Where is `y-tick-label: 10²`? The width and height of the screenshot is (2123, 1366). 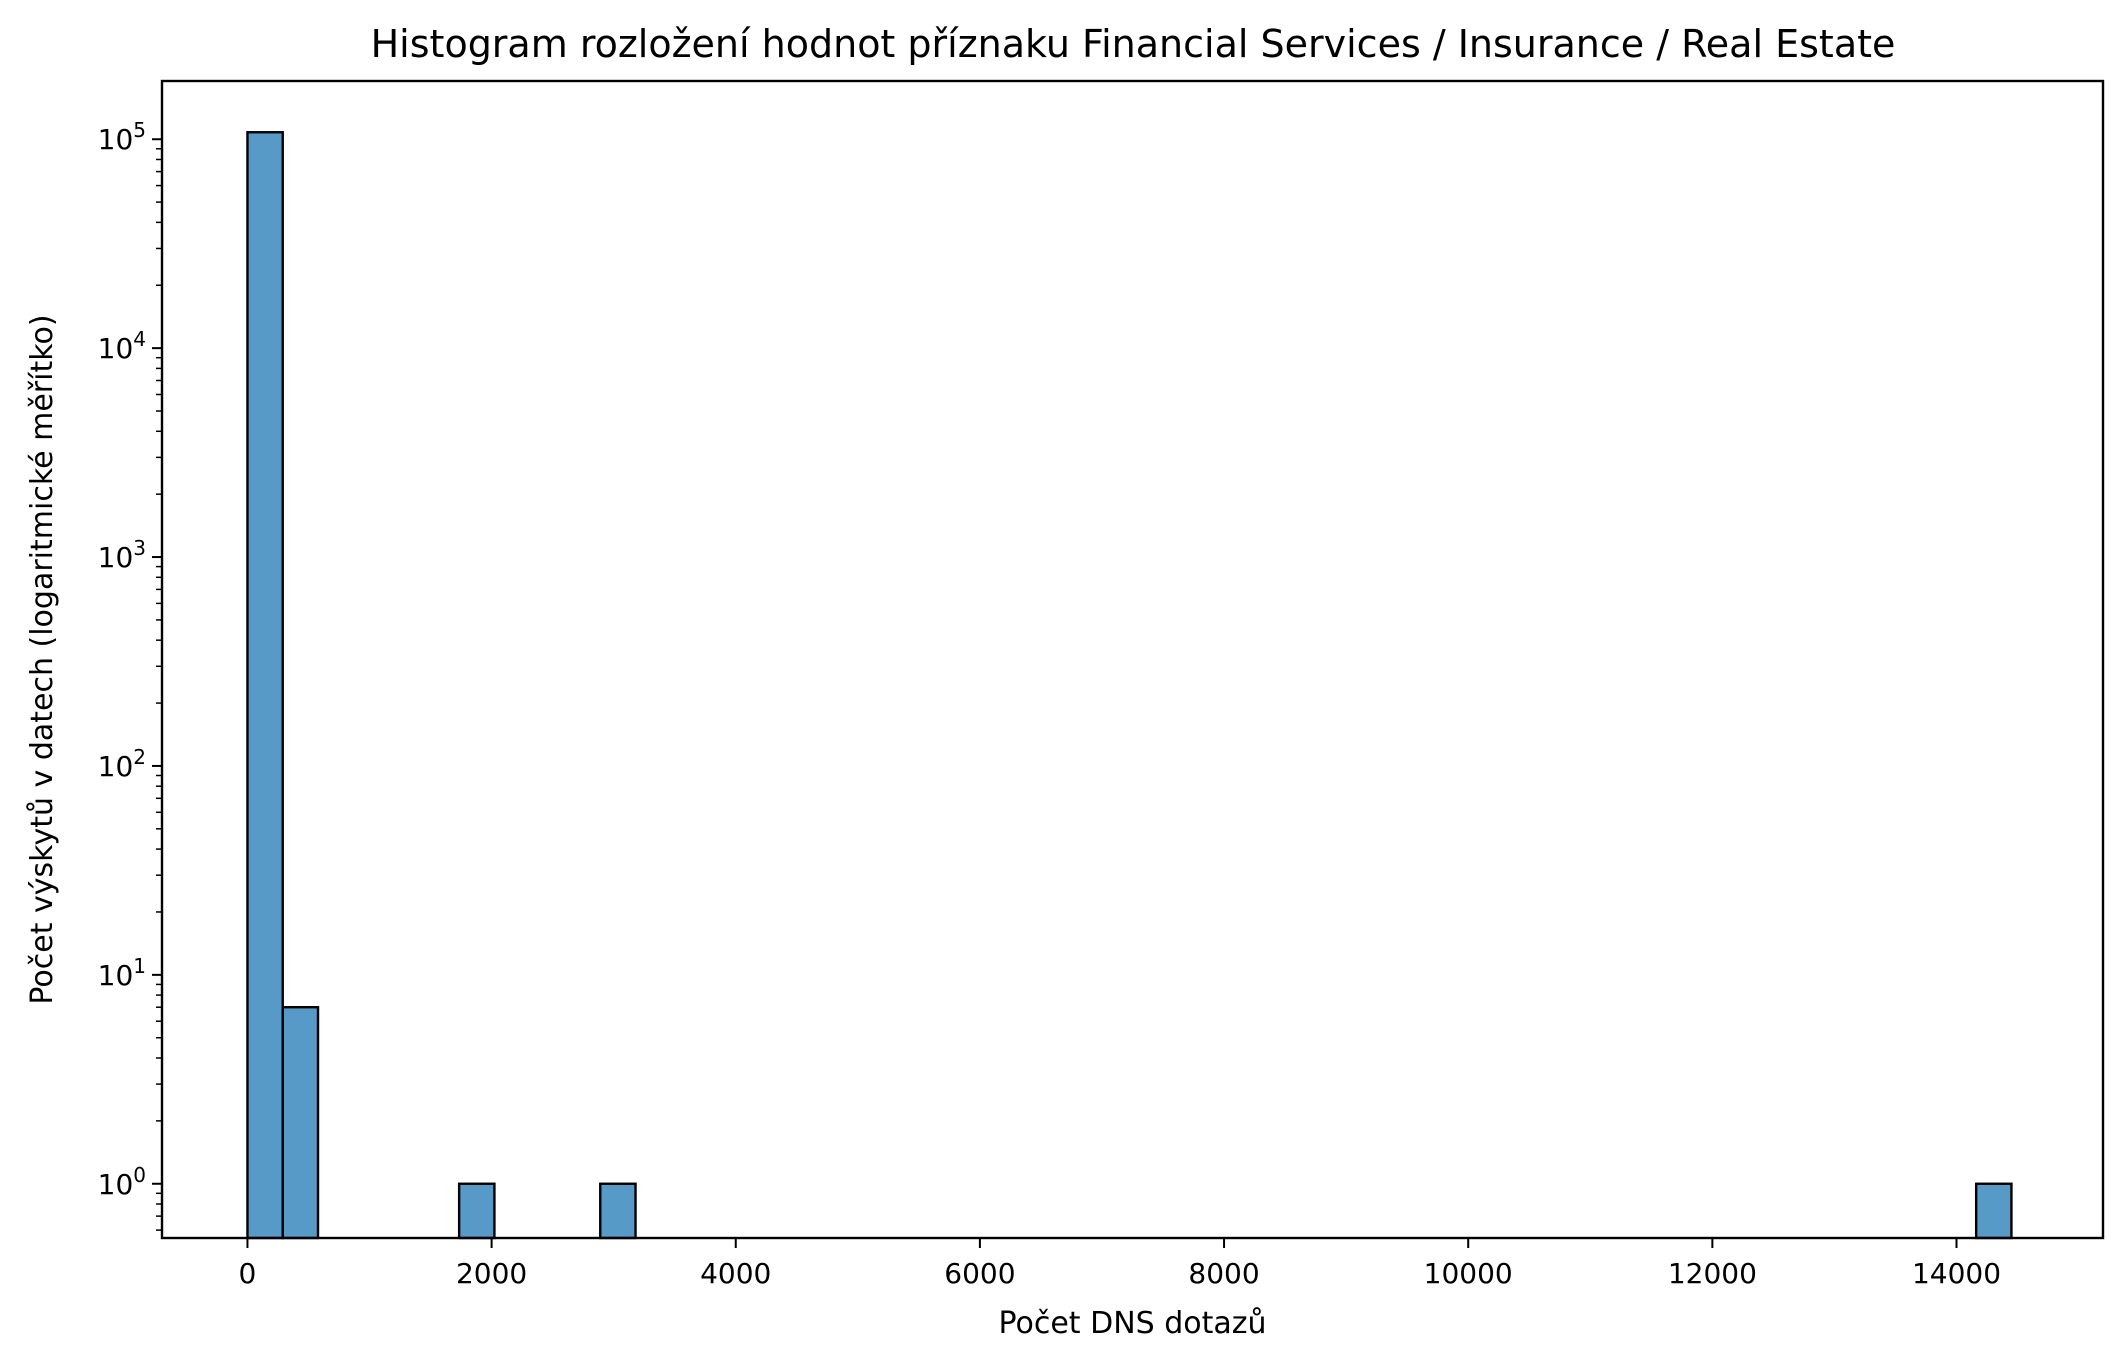 y-tick-label: 10² is located at coordinates (122, 764).